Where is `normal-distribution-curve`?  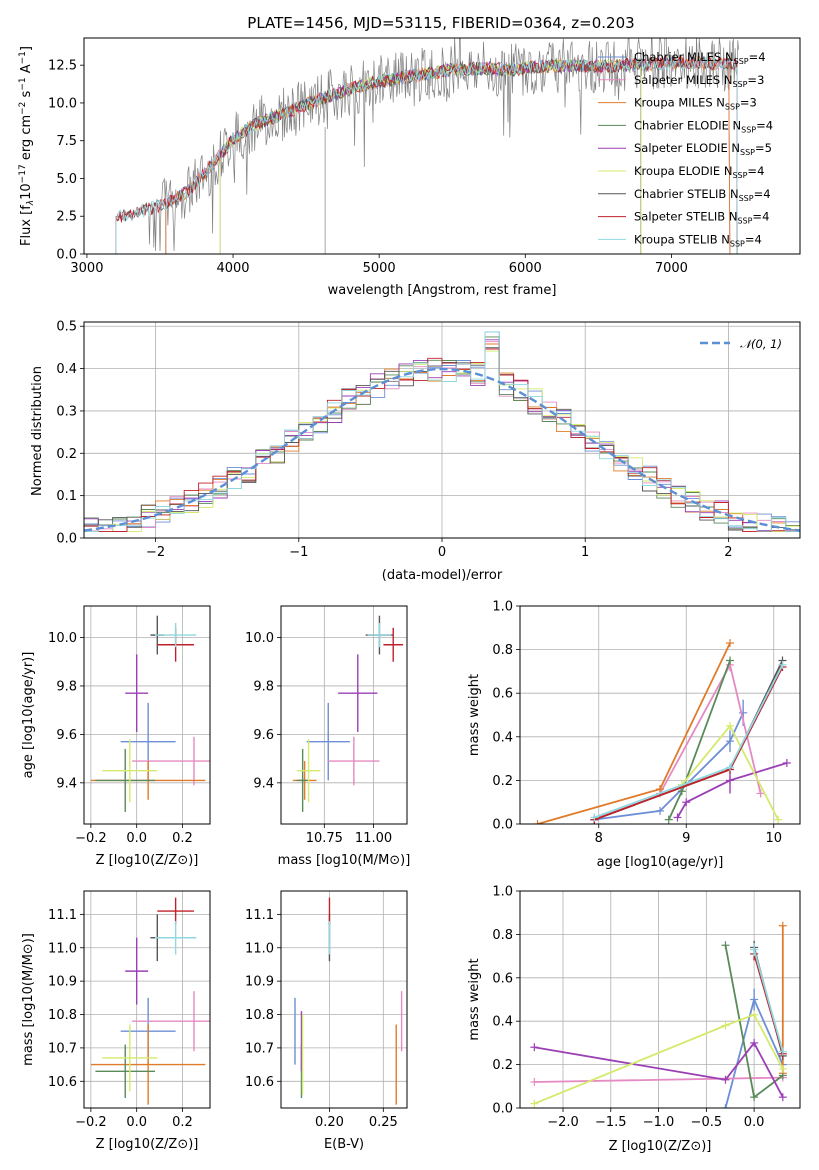 normal-distribution-curve is located at coordinates (442, 449).